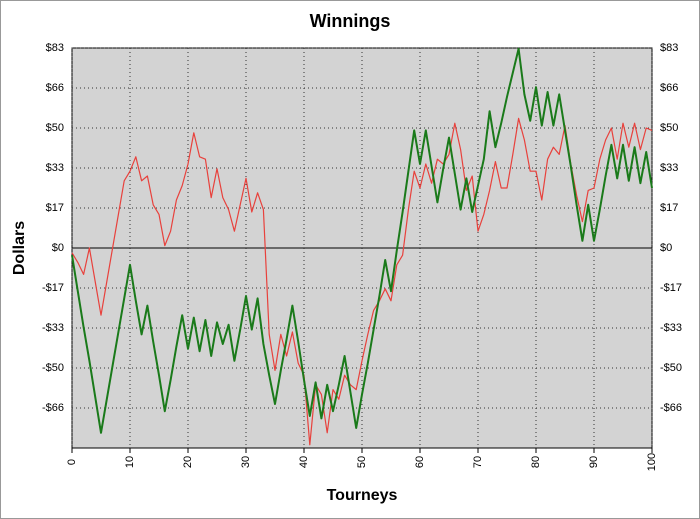 The width and height of the screenshot is (700, 519). I want to click on y2-tick-label: $0, so click(666, 248).